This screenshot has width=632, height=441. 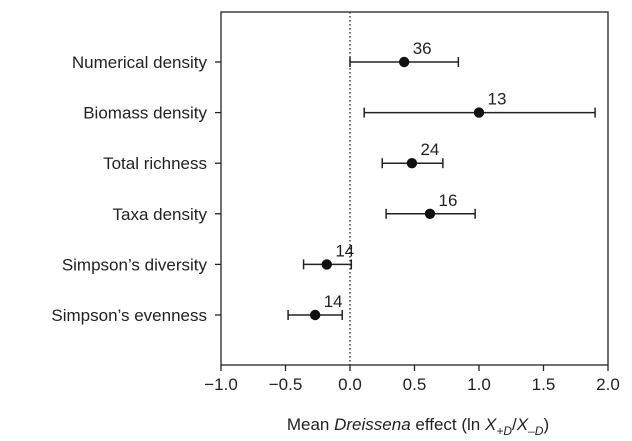 What do you see at coordinates (155, 163) in the screenshot?
I see `category-label: Total richness` at bounding box center [155, 163].